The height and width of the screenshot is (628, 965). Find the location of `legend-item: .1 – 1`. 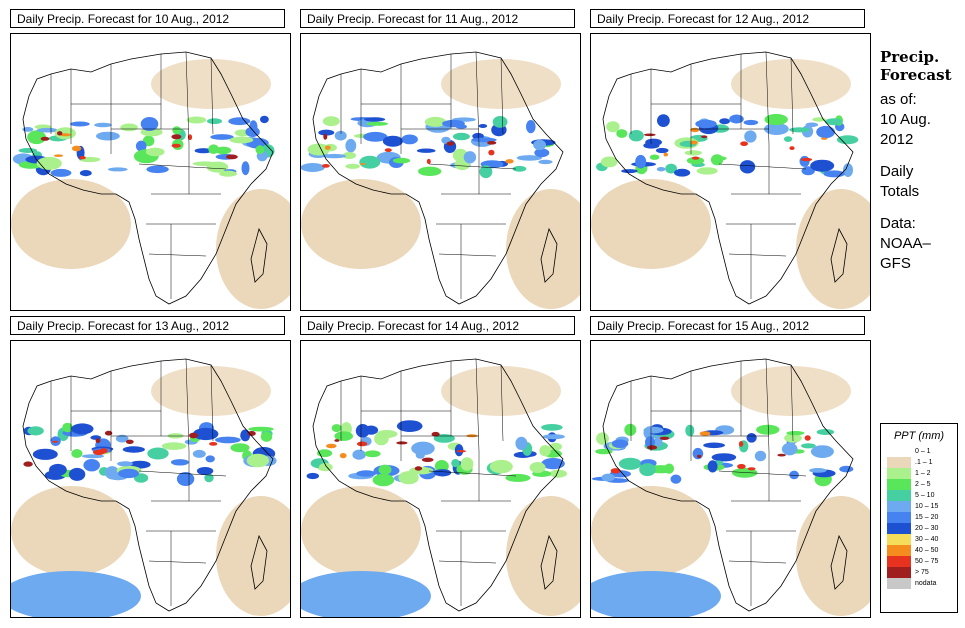

legend-item: .1 – 1 is located at coordinates (919, 462).